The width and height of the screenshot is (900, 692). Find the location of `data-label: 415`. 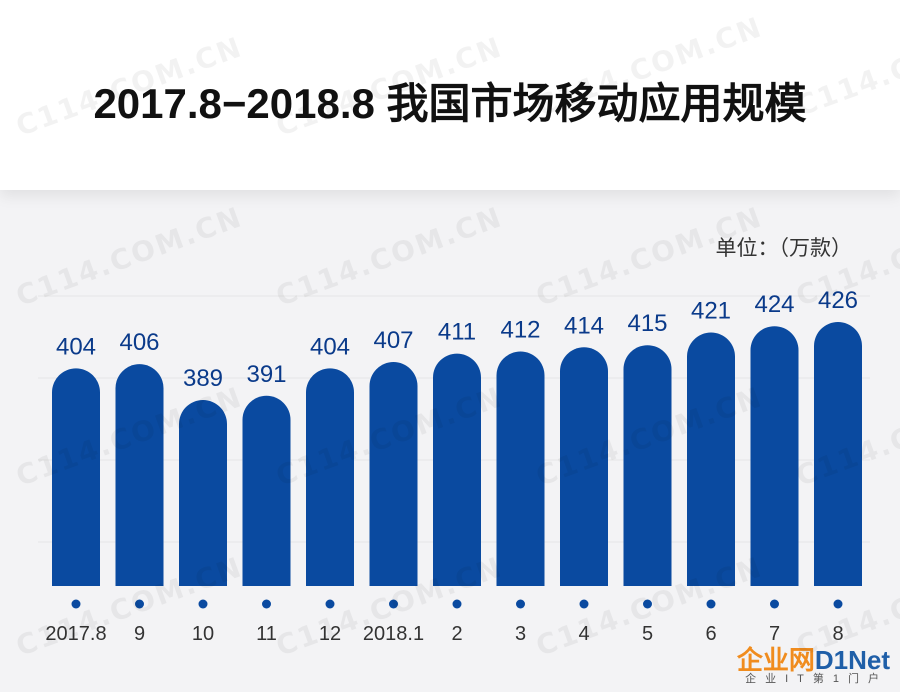

data-label: 415 is located at coordinates (647, 323).